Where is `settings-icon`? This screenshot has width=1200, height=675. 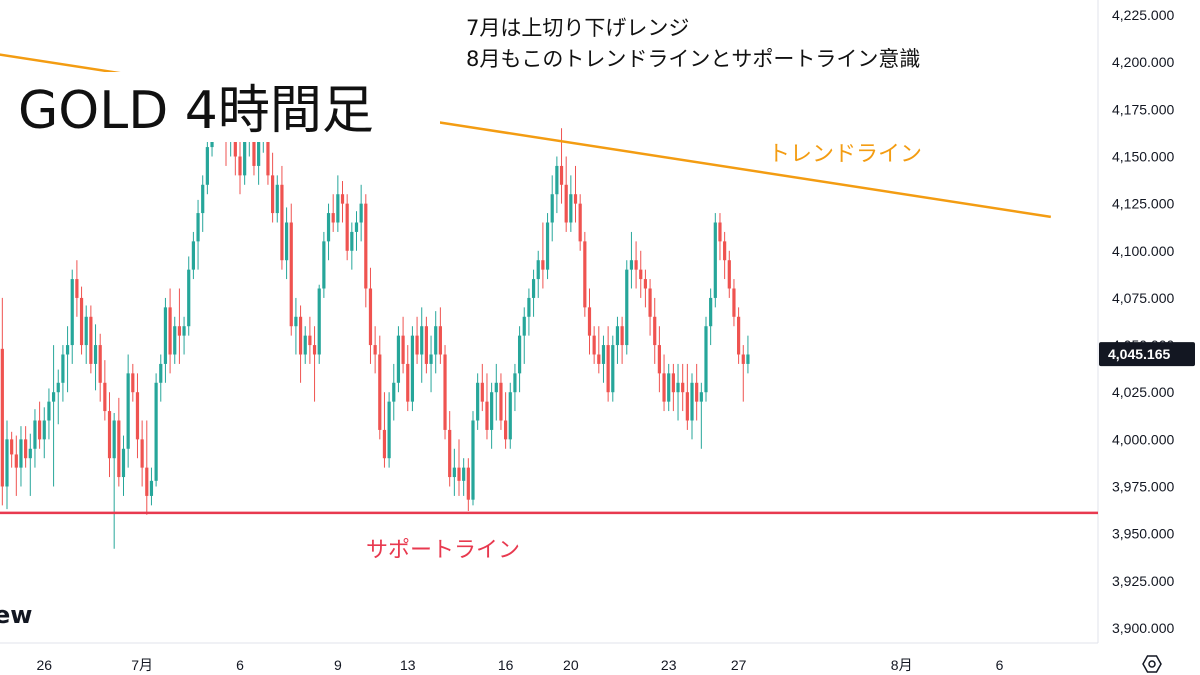 settings-icon is located at coordinates (1152, 664).